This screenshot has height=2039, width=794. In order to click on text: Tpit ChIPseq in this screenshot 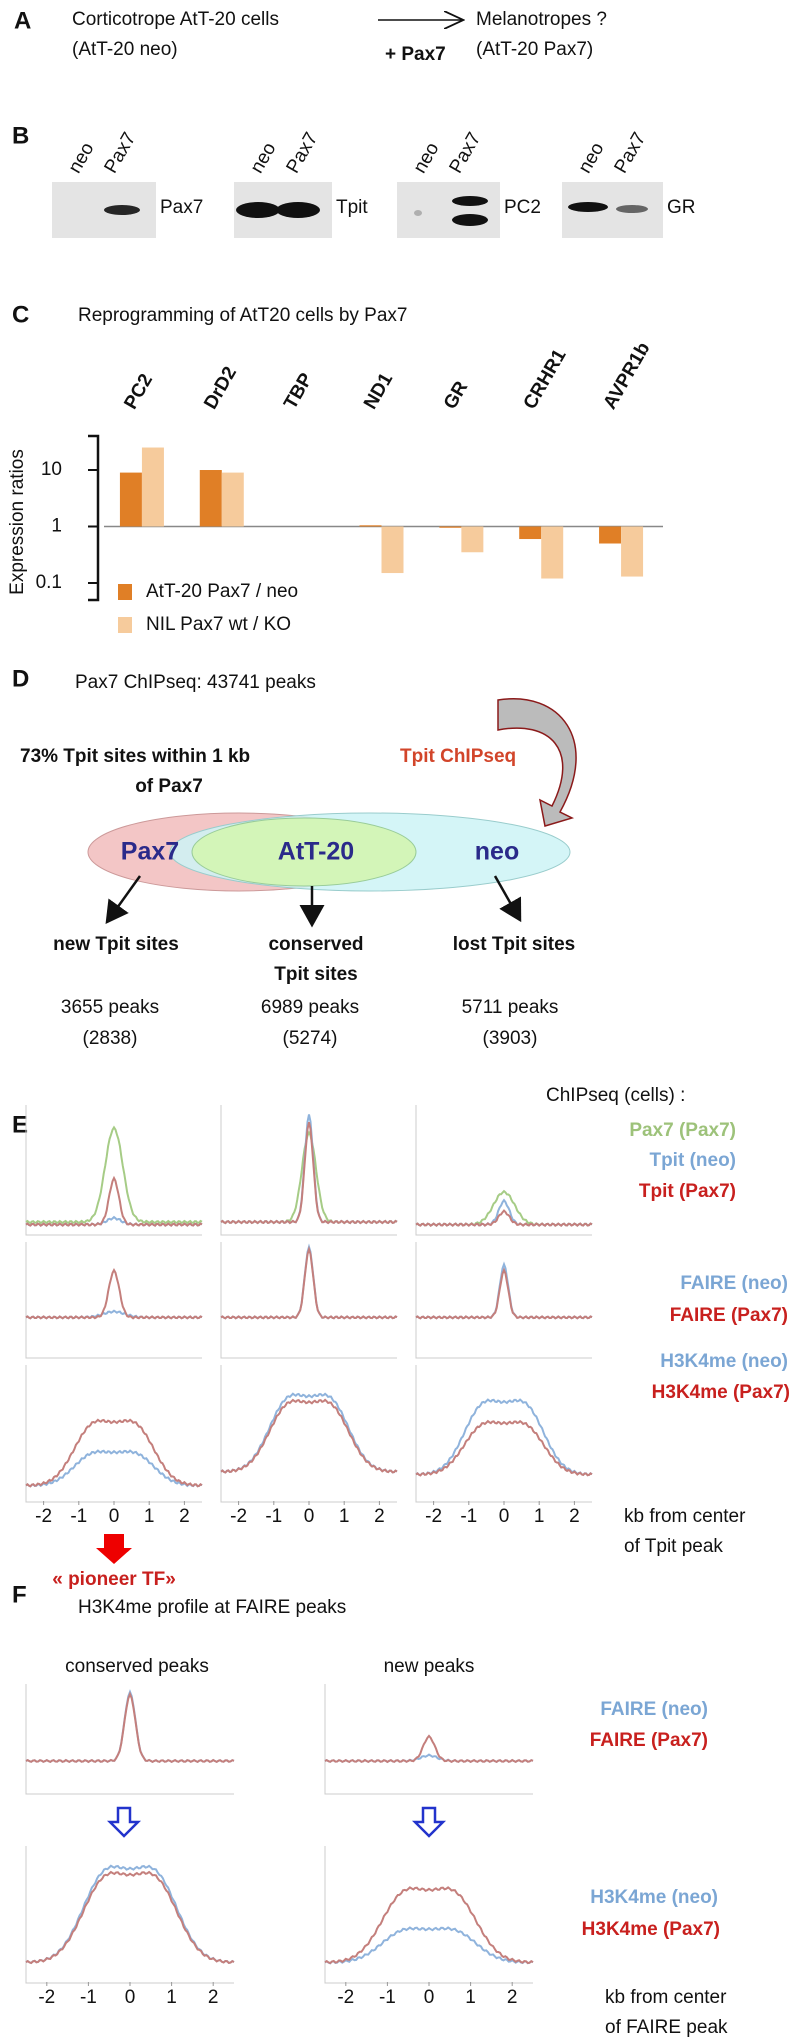, I will do `click(458, 756)`.